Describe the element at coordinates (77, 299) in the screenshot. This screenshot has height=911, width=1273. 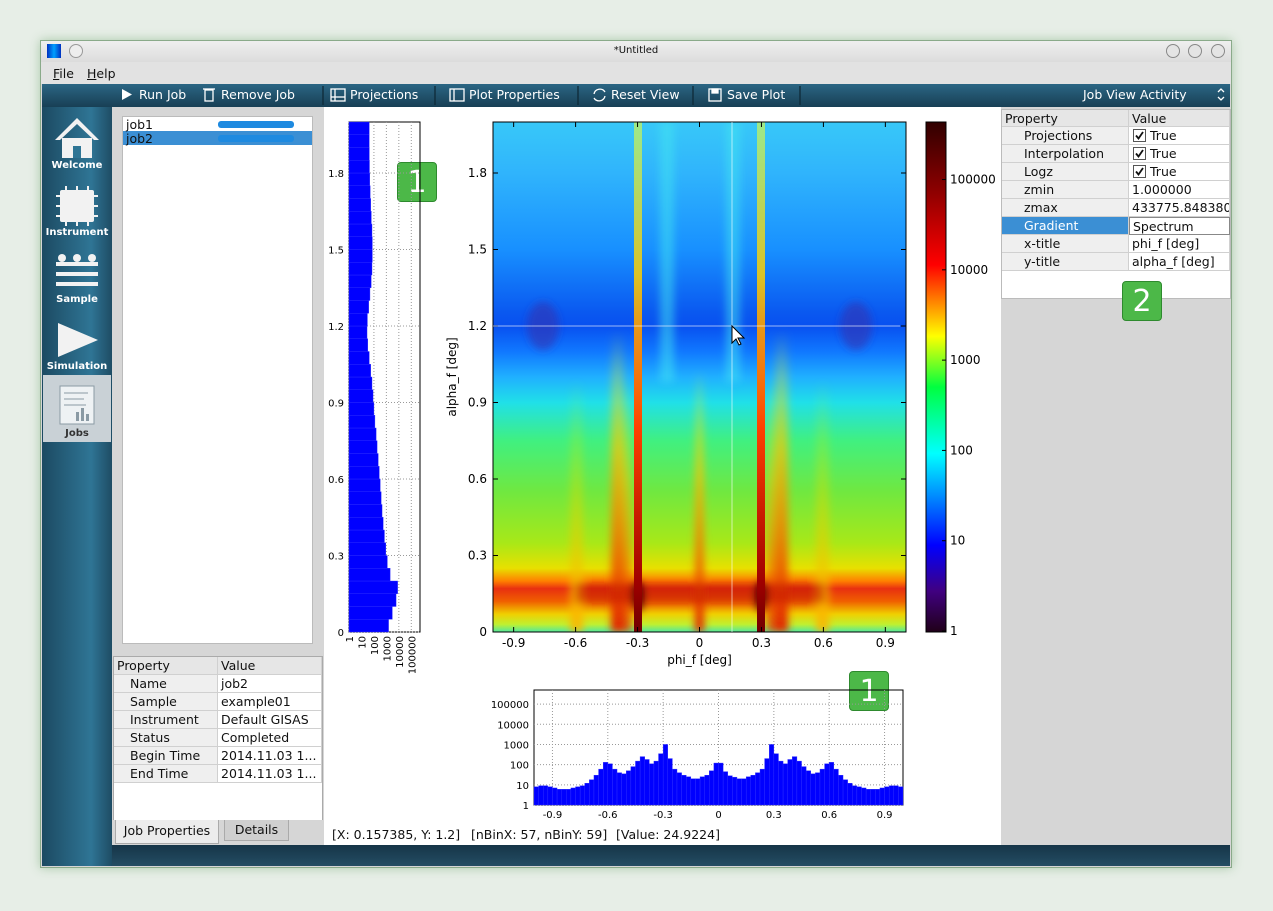
I see `sidebar-item: Sample` at that location.